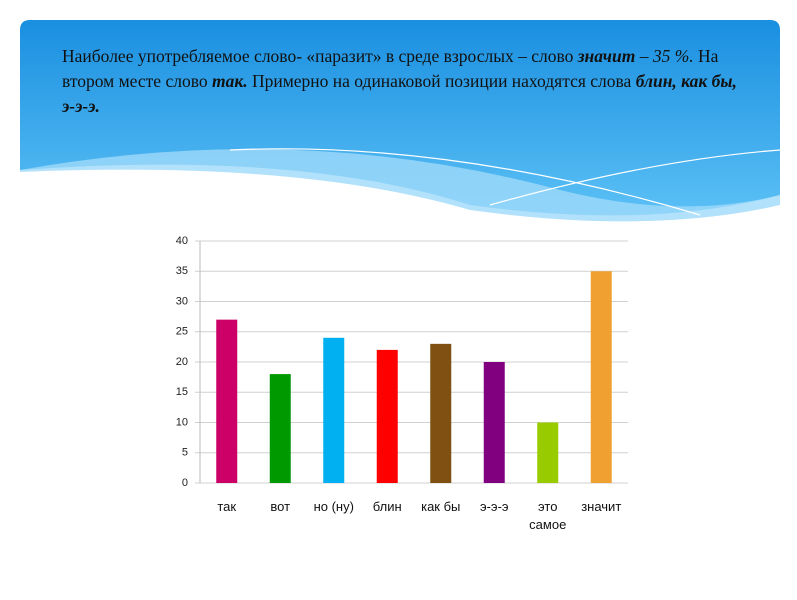 The height and width of the screenshot is (600, 797). Describe the element at coordinates (387, 506) in the screenshot. I see `x-tick-label: блин` at that location.